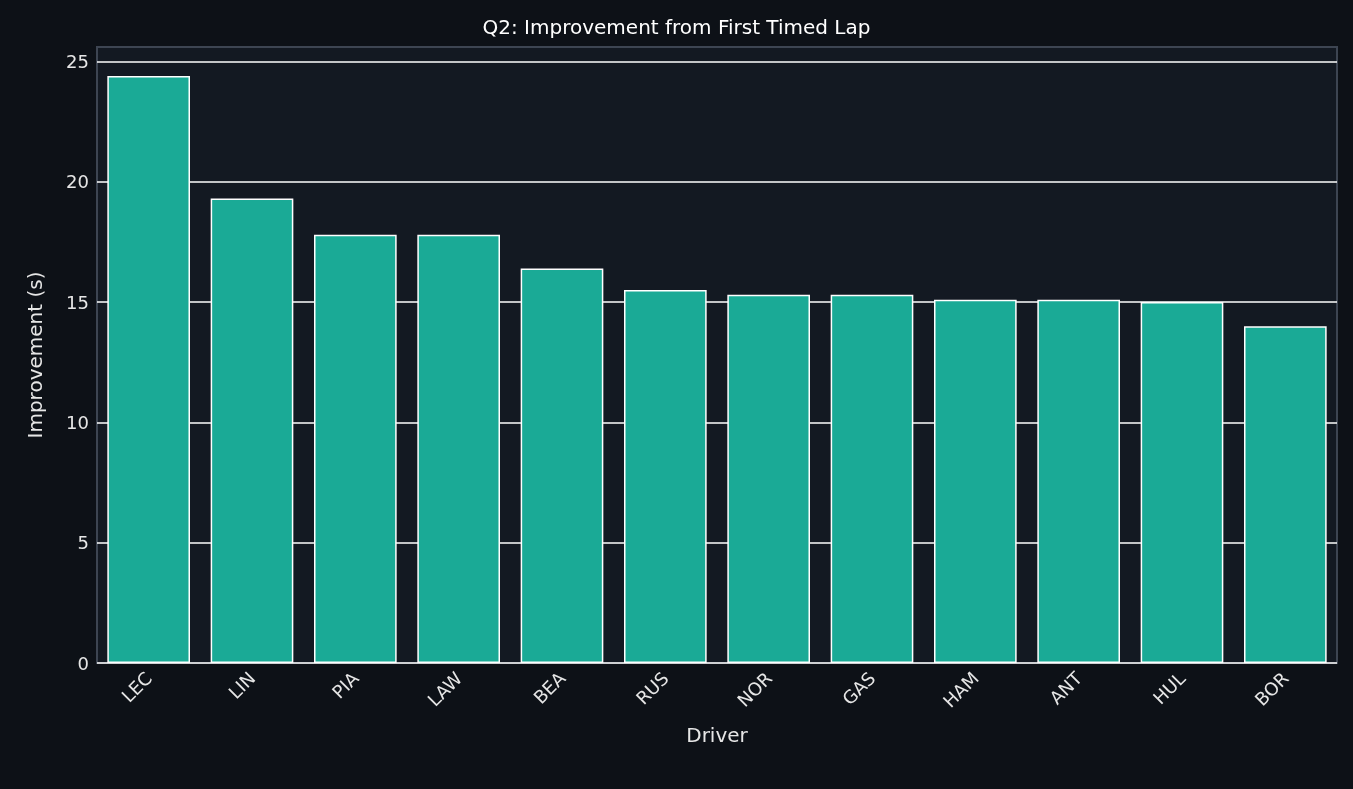  I want to click on x-tick-label: HUL, so click(1169, 688).